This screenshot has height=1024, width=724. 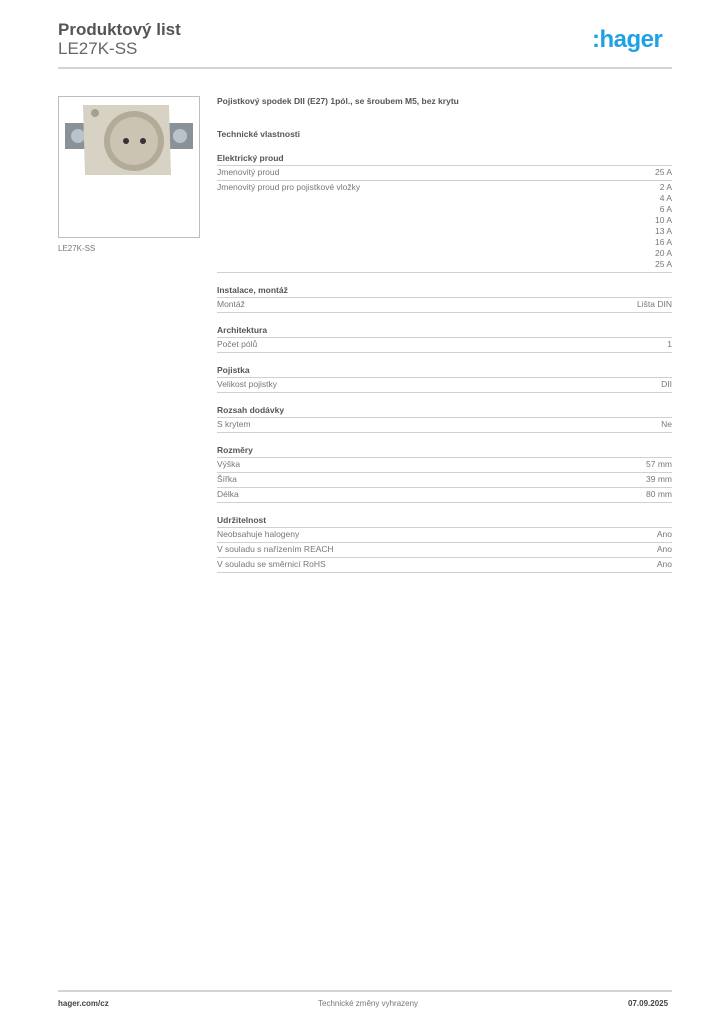 What do you see at coordinates (665, 187) in the screenshot?
I see `spec-value: 2 A` at bounding box center [665, 187].